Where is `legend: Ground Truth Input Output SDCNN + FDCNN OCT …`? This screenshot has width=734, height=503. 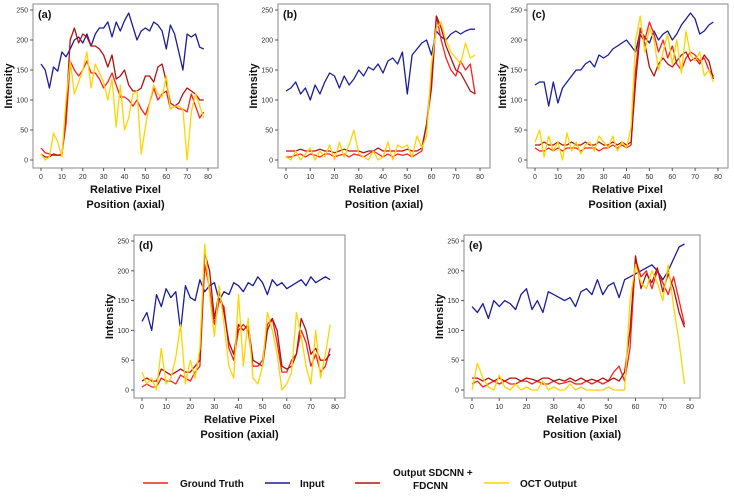
legend: Ground Truth Input Output SDCNN + FDCNN OCT … is located at coordinates (360, 480).